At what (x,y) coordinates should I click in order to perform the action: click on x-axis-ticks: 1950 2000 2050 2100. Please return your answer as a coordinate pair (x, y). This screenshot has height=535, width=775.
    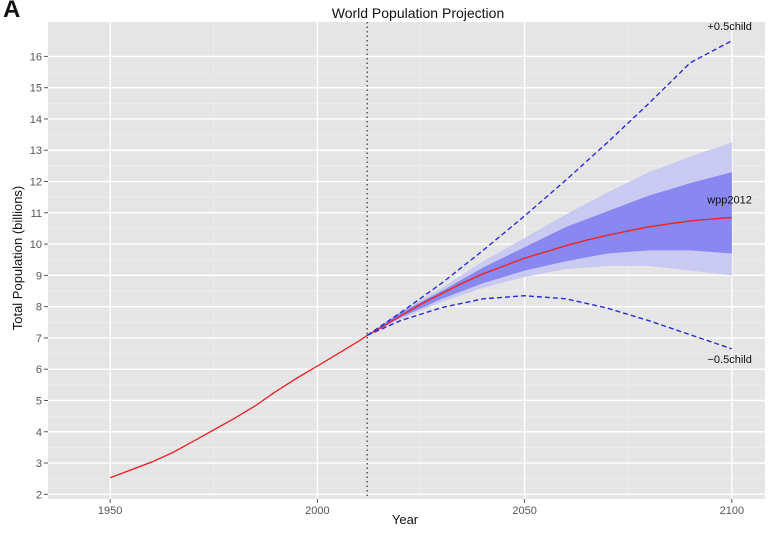
    Looking at the image, I should click on (421, 508).